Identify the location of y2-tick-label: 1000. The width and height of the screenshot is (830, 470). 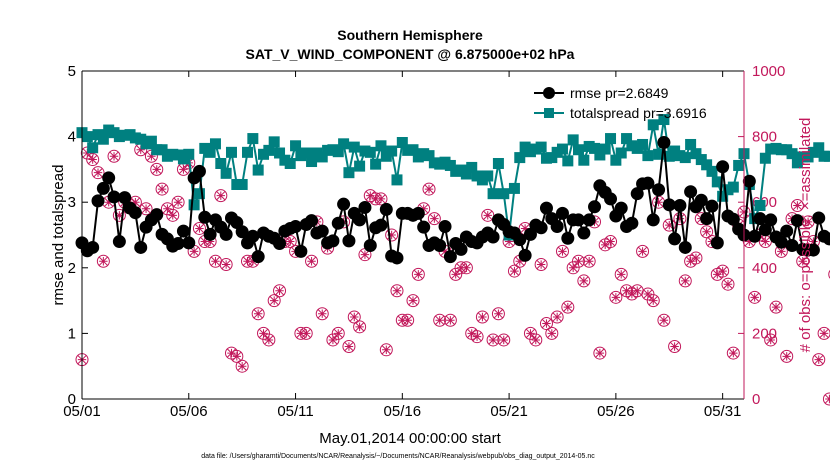
(768, 71).